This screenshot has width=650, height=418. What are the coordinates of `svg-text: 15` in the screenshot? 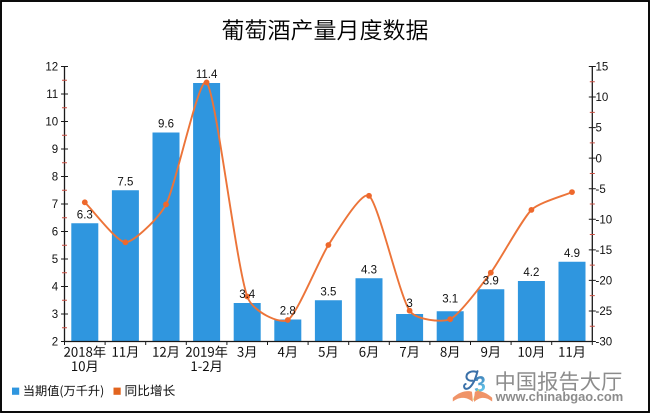 It's located at (602, 68).